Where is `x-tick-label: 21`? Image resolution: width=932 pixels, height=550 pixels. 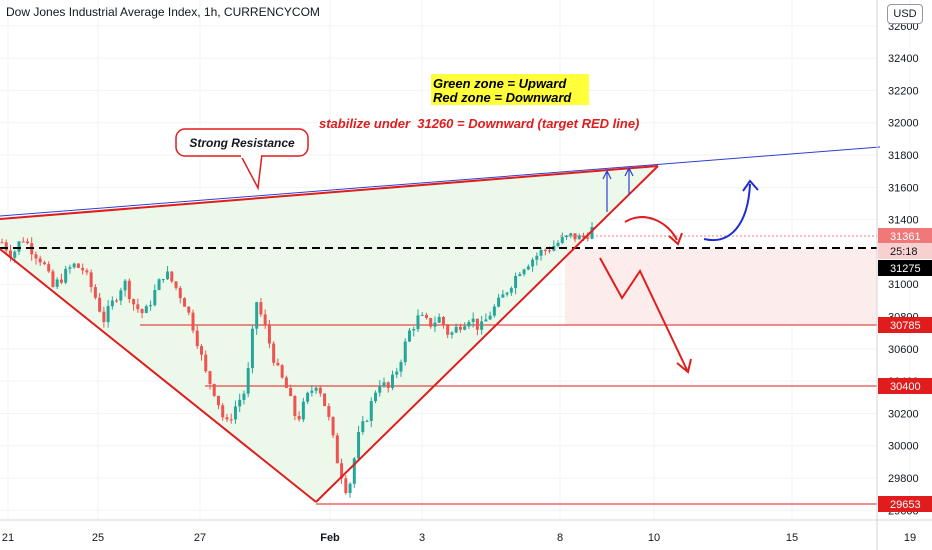
x-tick-label: 21 is located at coordinates (8, 538).